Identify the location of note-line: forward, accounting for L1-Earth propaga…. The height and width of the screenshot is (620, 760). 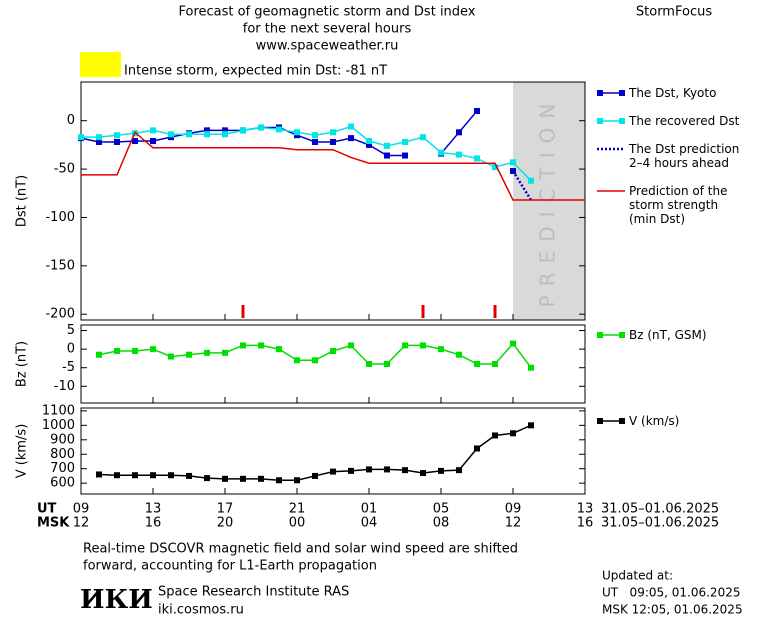
(230, 566).